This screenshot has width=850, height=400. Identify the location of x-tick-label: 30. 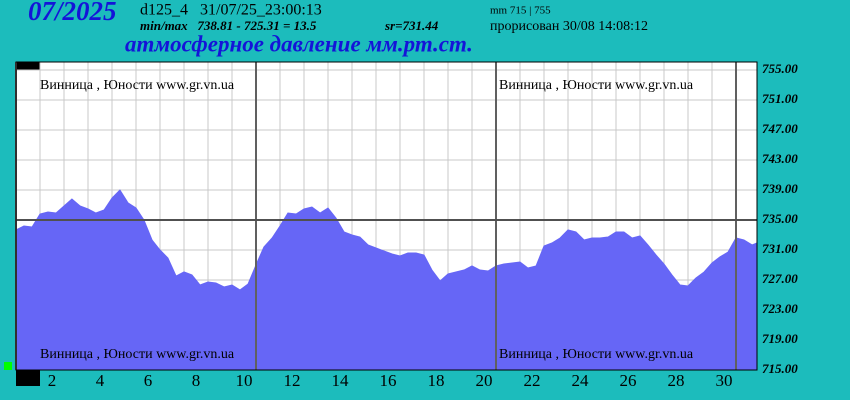
(724, 380).